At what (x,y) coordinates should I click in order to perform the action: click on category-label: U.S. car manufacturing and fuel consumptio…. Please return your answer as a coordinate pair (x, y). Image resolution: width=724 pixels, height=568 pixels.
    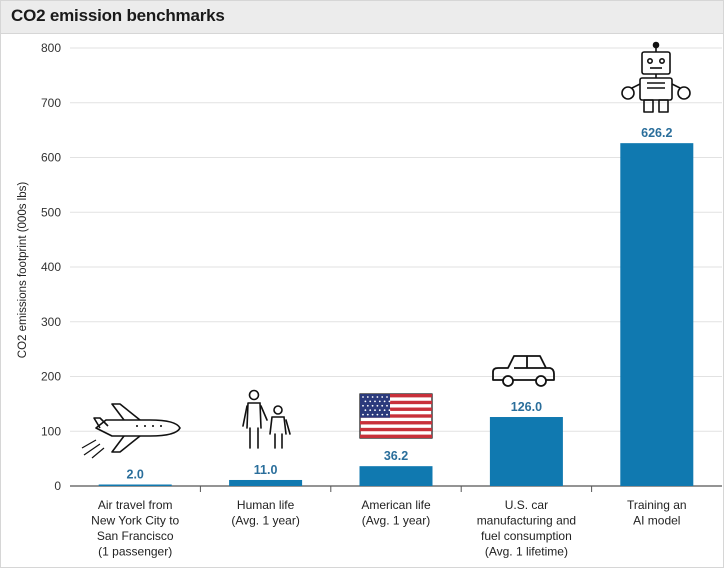
    Looking at the image, I should click on (526, 528).